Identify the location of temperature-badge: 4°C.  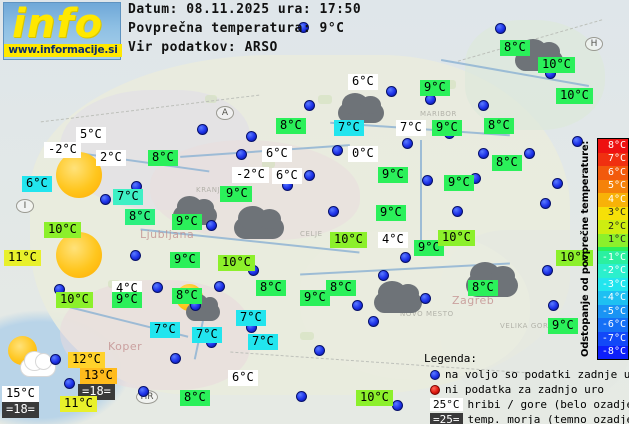
(393, 240).